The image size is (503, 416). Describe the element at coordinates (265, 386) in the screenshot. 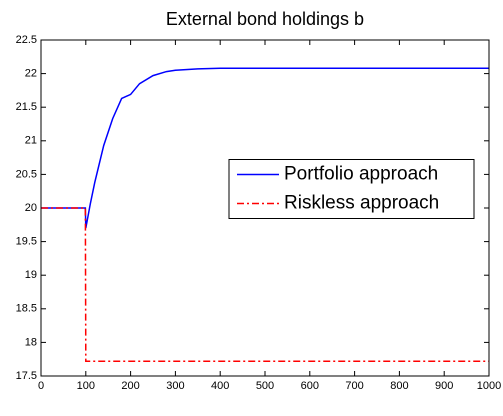

I see `x-tick-label: 500` at that location.